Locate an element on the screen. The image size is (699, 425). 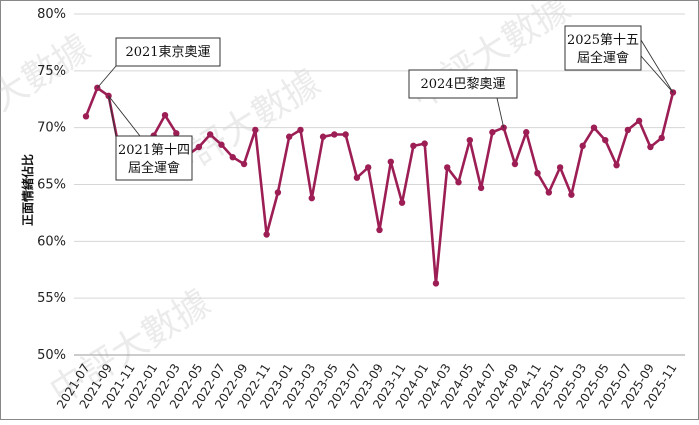
y-tick-label: 65% is located at coordinates (51, 185).